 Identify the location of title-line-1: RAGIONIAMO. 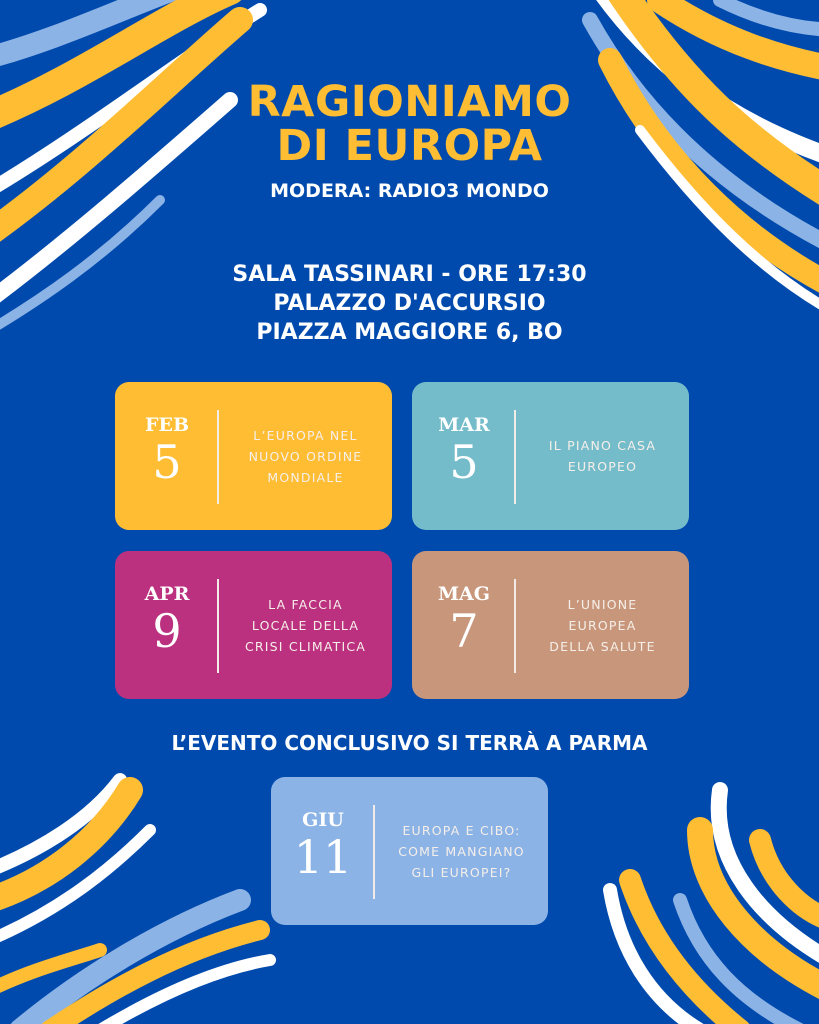
(409, 102).